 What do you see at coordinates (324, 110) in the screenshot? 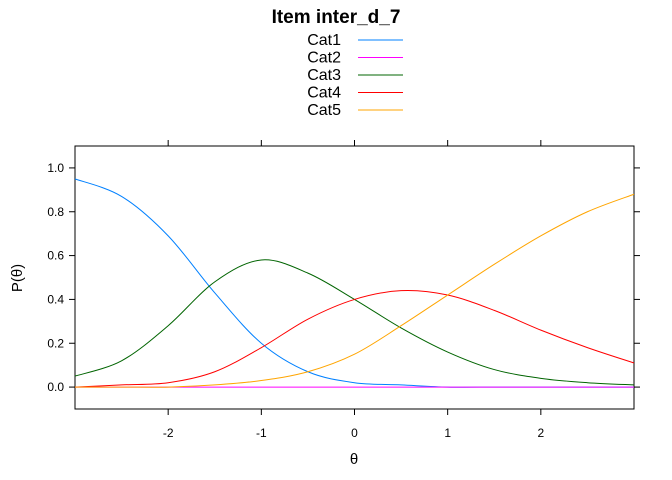
I see `legend-label-cat5: Cat5` at bounding box center [324, 110].